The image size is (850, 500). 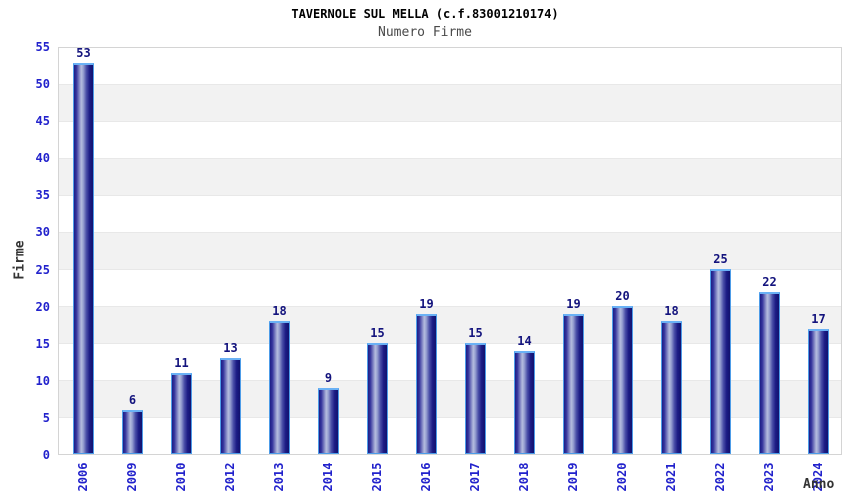 What do you see at coordinates (42, 306) in the screenshot?
I see `y-tick-label: 20` at bounding box center [42, 306].